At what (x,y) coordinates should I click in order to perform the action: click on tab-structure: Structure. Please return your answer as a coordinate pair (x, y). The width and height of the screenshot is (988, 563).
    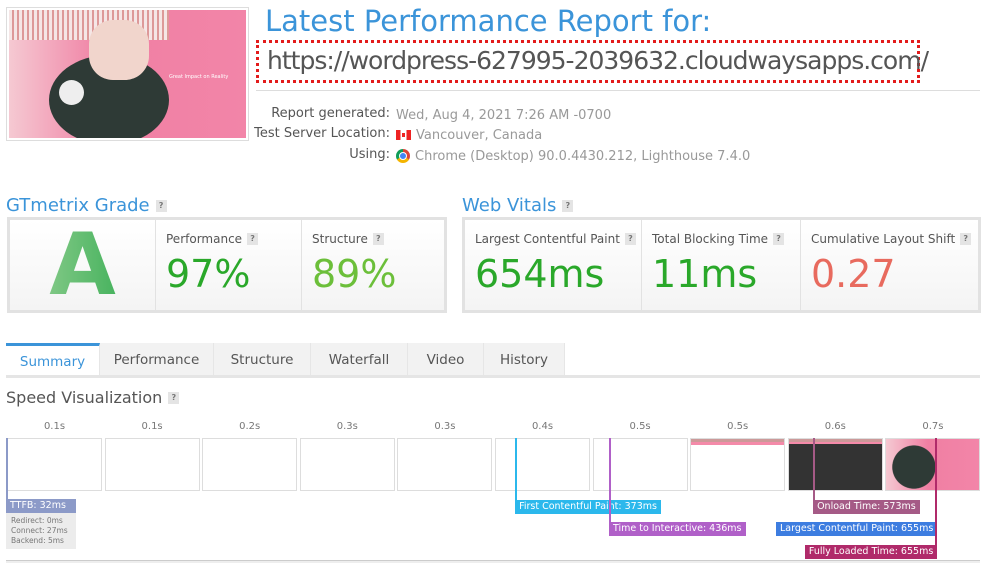
    Looking at the image, I should click on (262, 360).